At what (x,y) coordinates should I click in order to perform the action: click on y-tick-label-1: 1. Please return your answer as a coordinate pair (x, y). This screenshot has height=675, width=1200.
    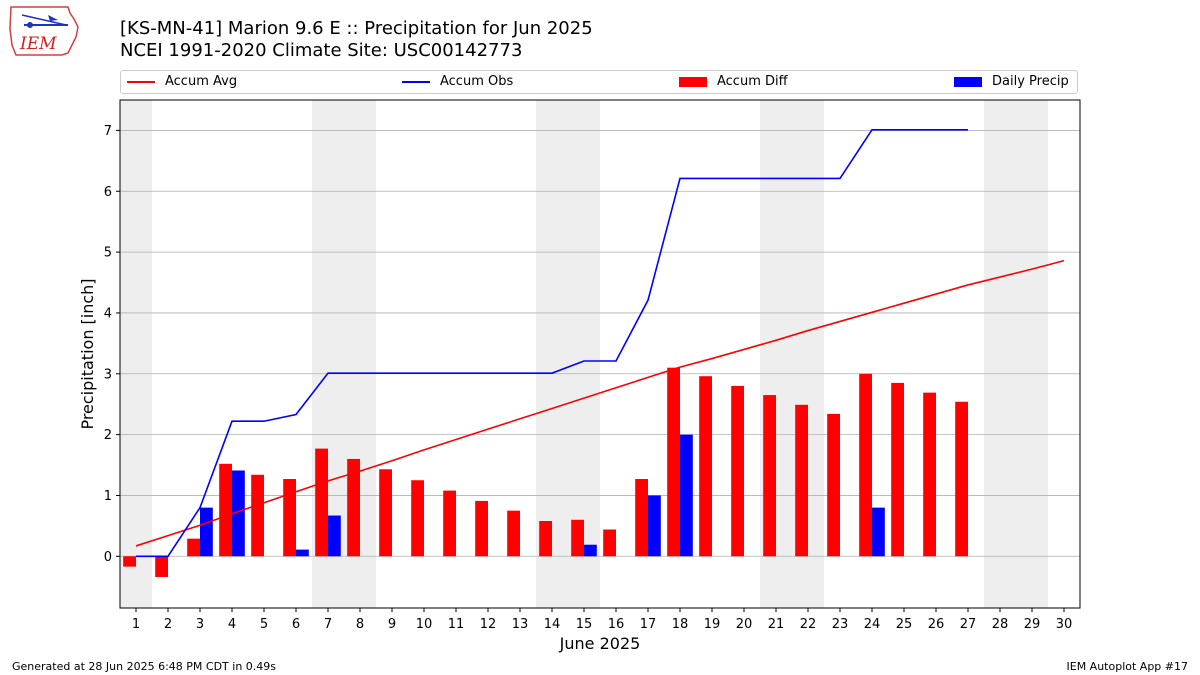
    Looking at the image, I should click on (108, 496).